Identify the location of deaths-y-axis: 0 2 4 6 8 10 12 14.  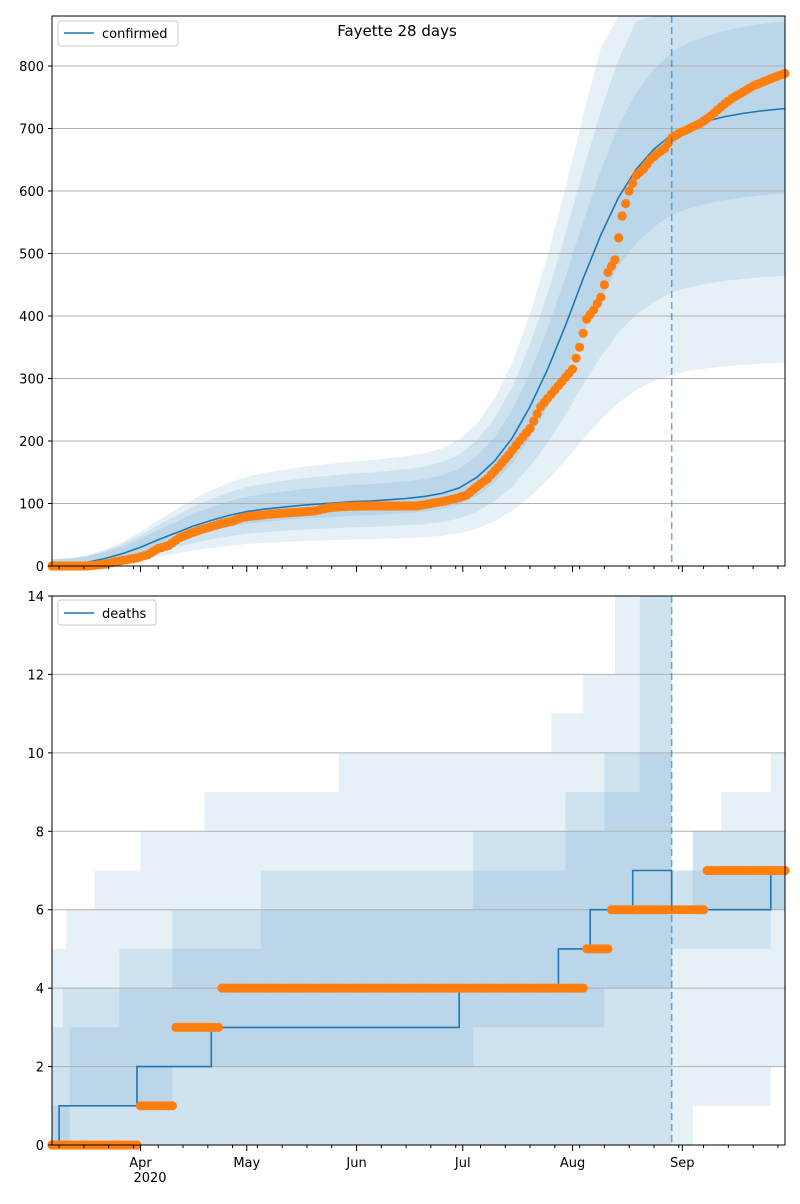
(39, 872).